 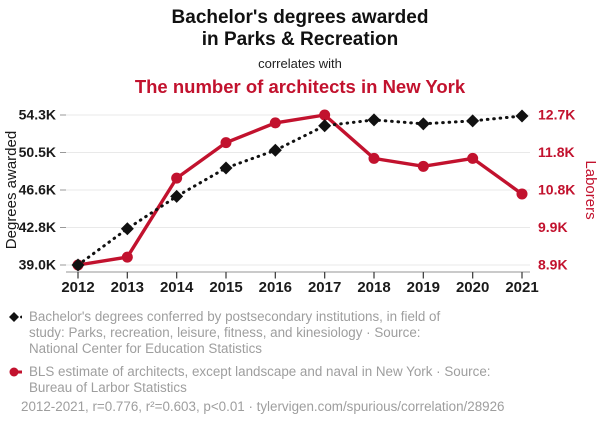 What do you see at coordinates (373, 287) in the screenshot?
I see `svg-text: 2018` at bounding box center [373, 287].